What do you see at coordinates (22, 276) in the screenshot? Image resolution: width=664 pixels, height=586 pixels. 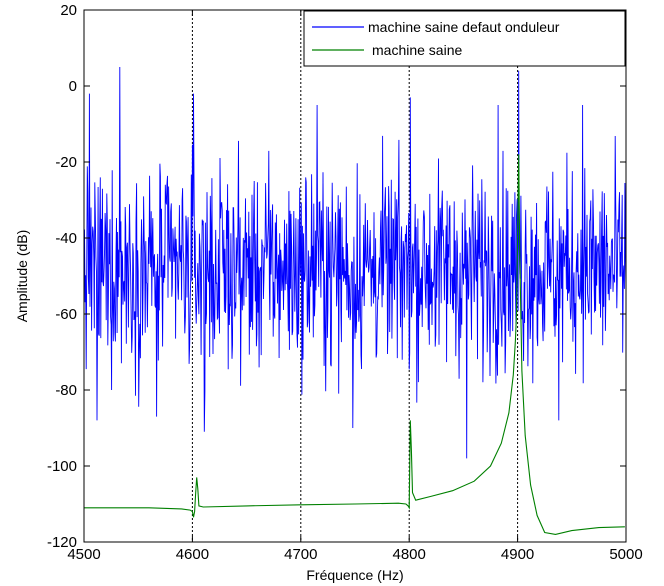 I see `y-axis-label: Amplitude (dB)` at bounding box center [22, 276].